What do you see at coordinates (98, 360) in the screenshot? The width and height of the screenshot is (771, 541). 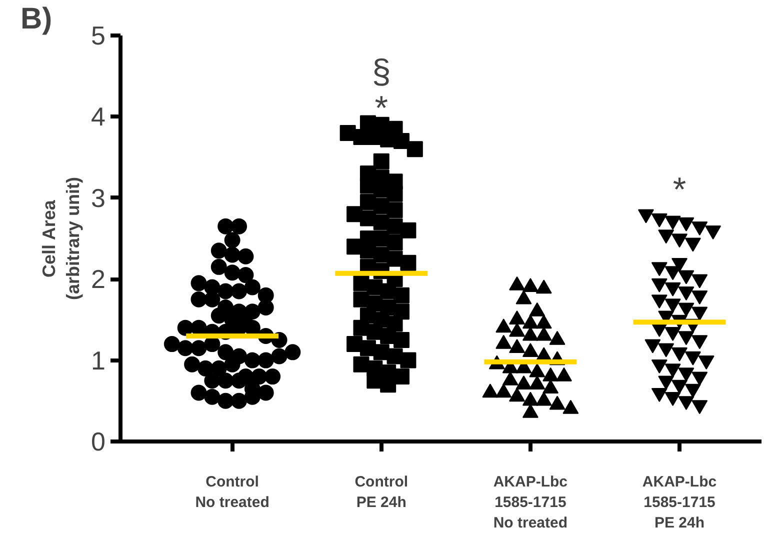 I see `y-tick-label: 1` at bounding box center [98, 360].